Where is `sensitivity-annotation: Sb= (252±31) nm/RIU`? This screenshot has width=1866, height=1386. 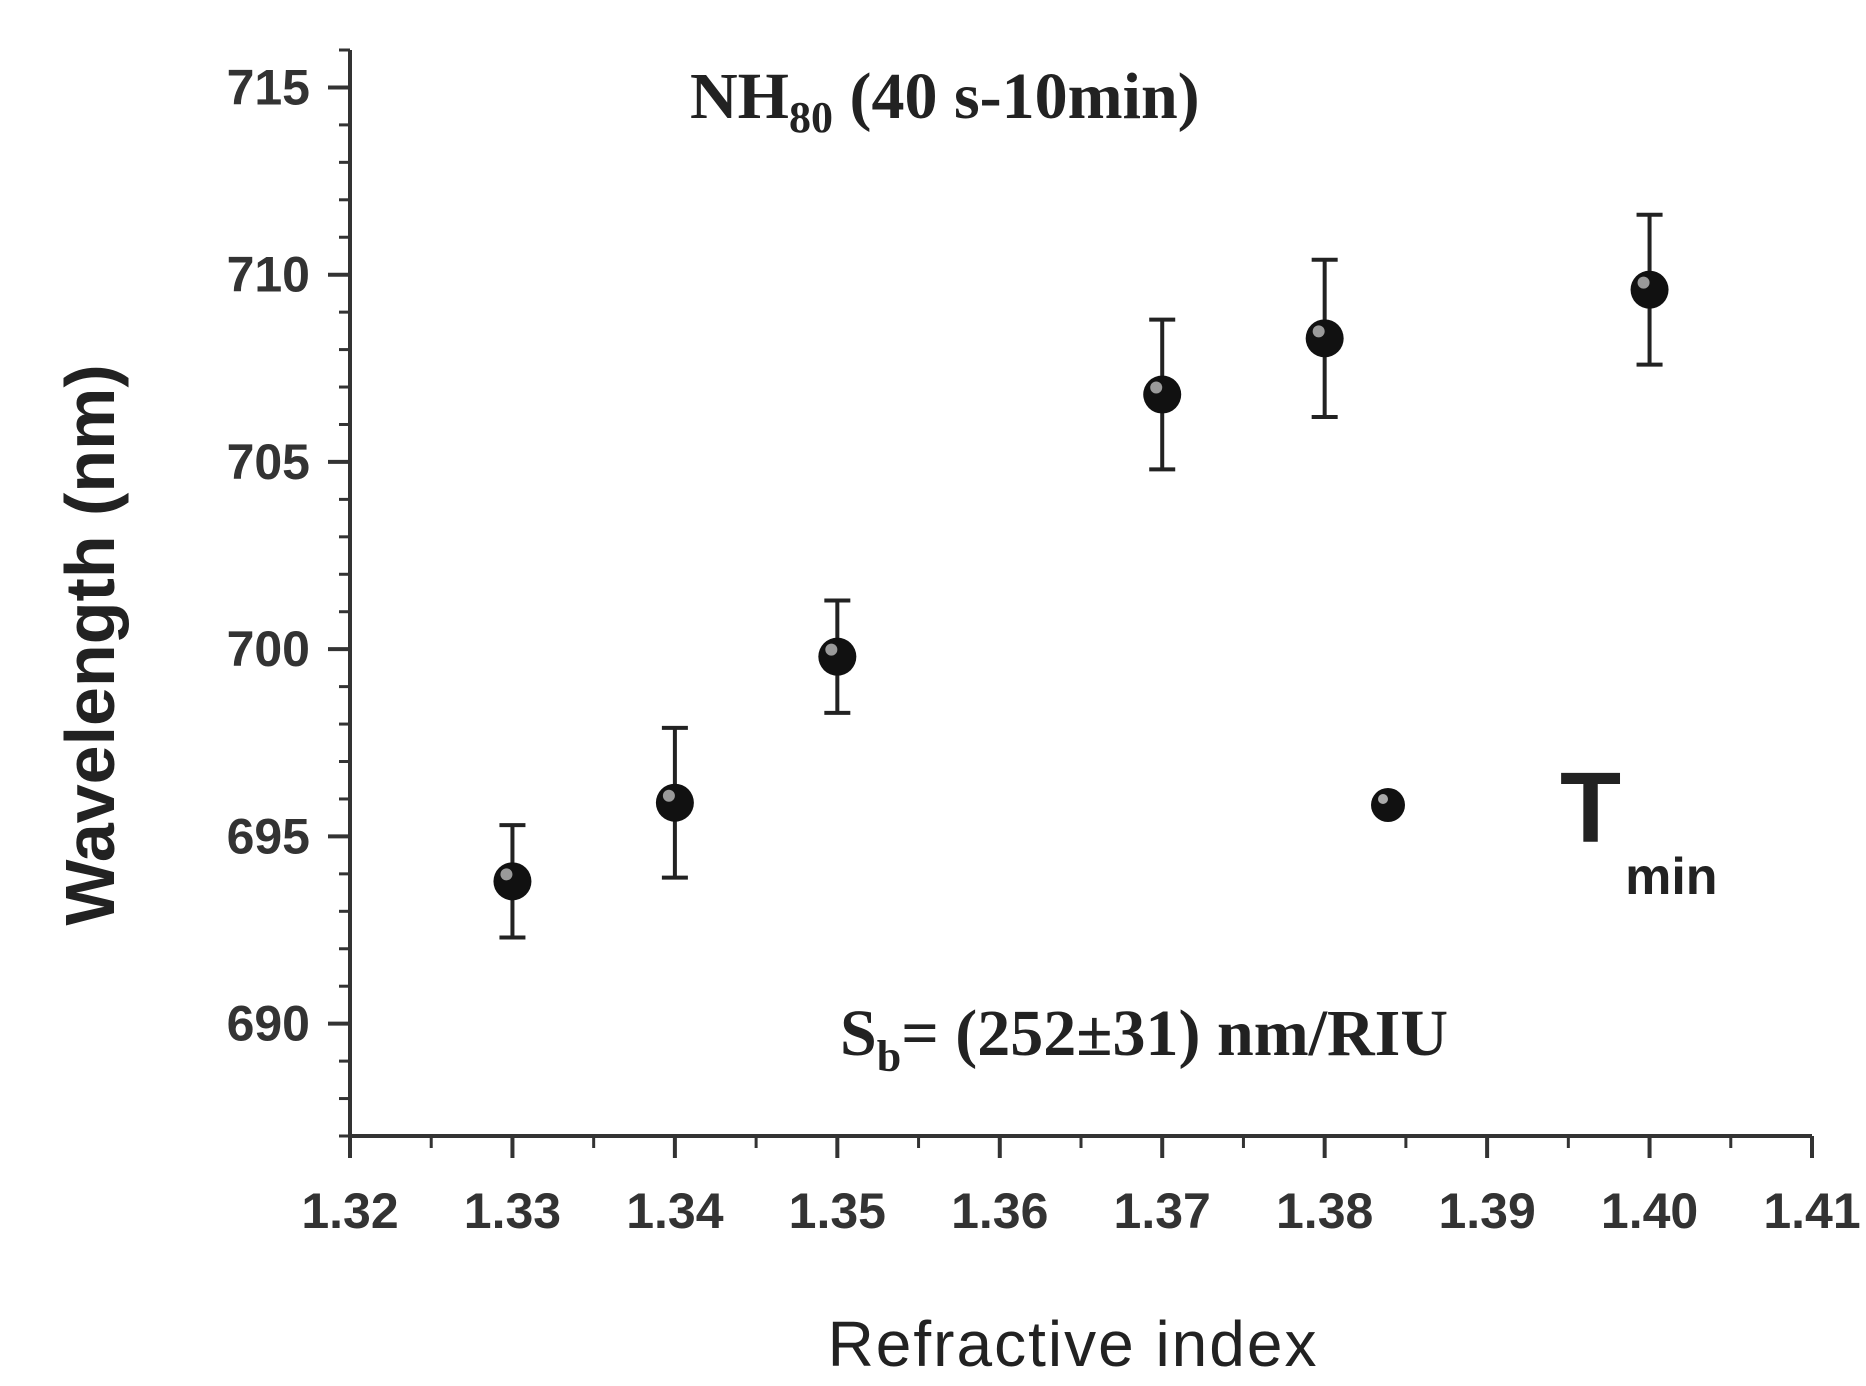 sensitivity-annotation: Sb= (252±31) nm/RIU is located at coordinates (1144, 1039).